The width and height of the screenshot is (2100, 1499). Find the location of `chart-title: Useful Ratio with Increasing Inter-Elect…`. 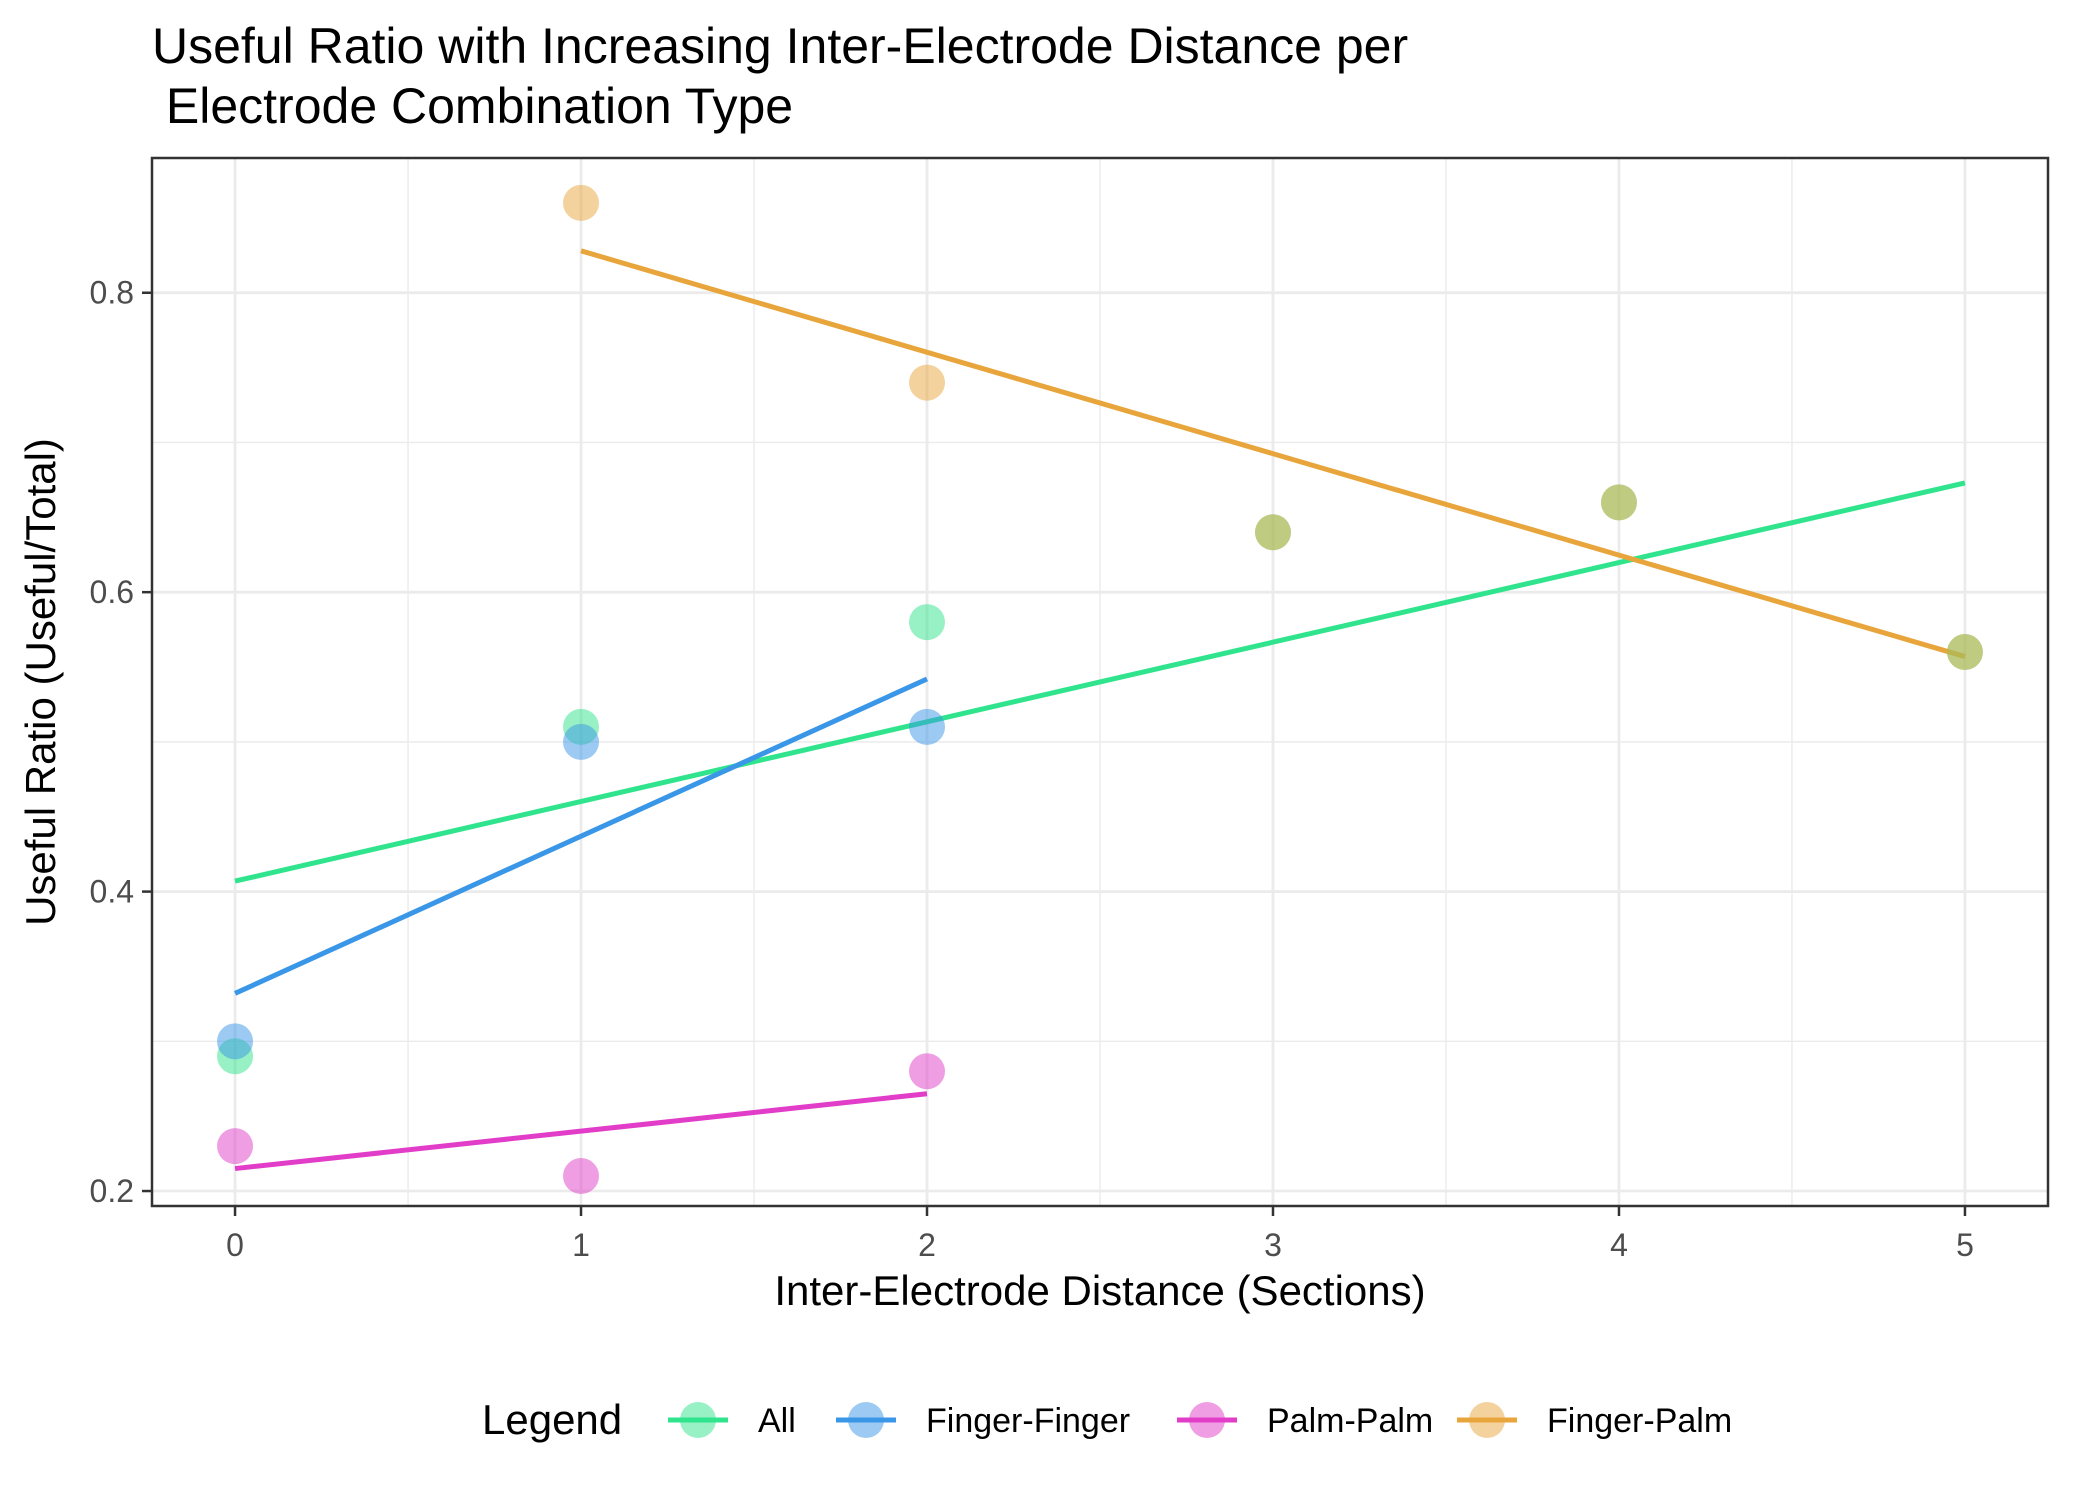

chart-title: Useful Ratio with Increasing Inter-Elect… is located at coordinates (780, 76).